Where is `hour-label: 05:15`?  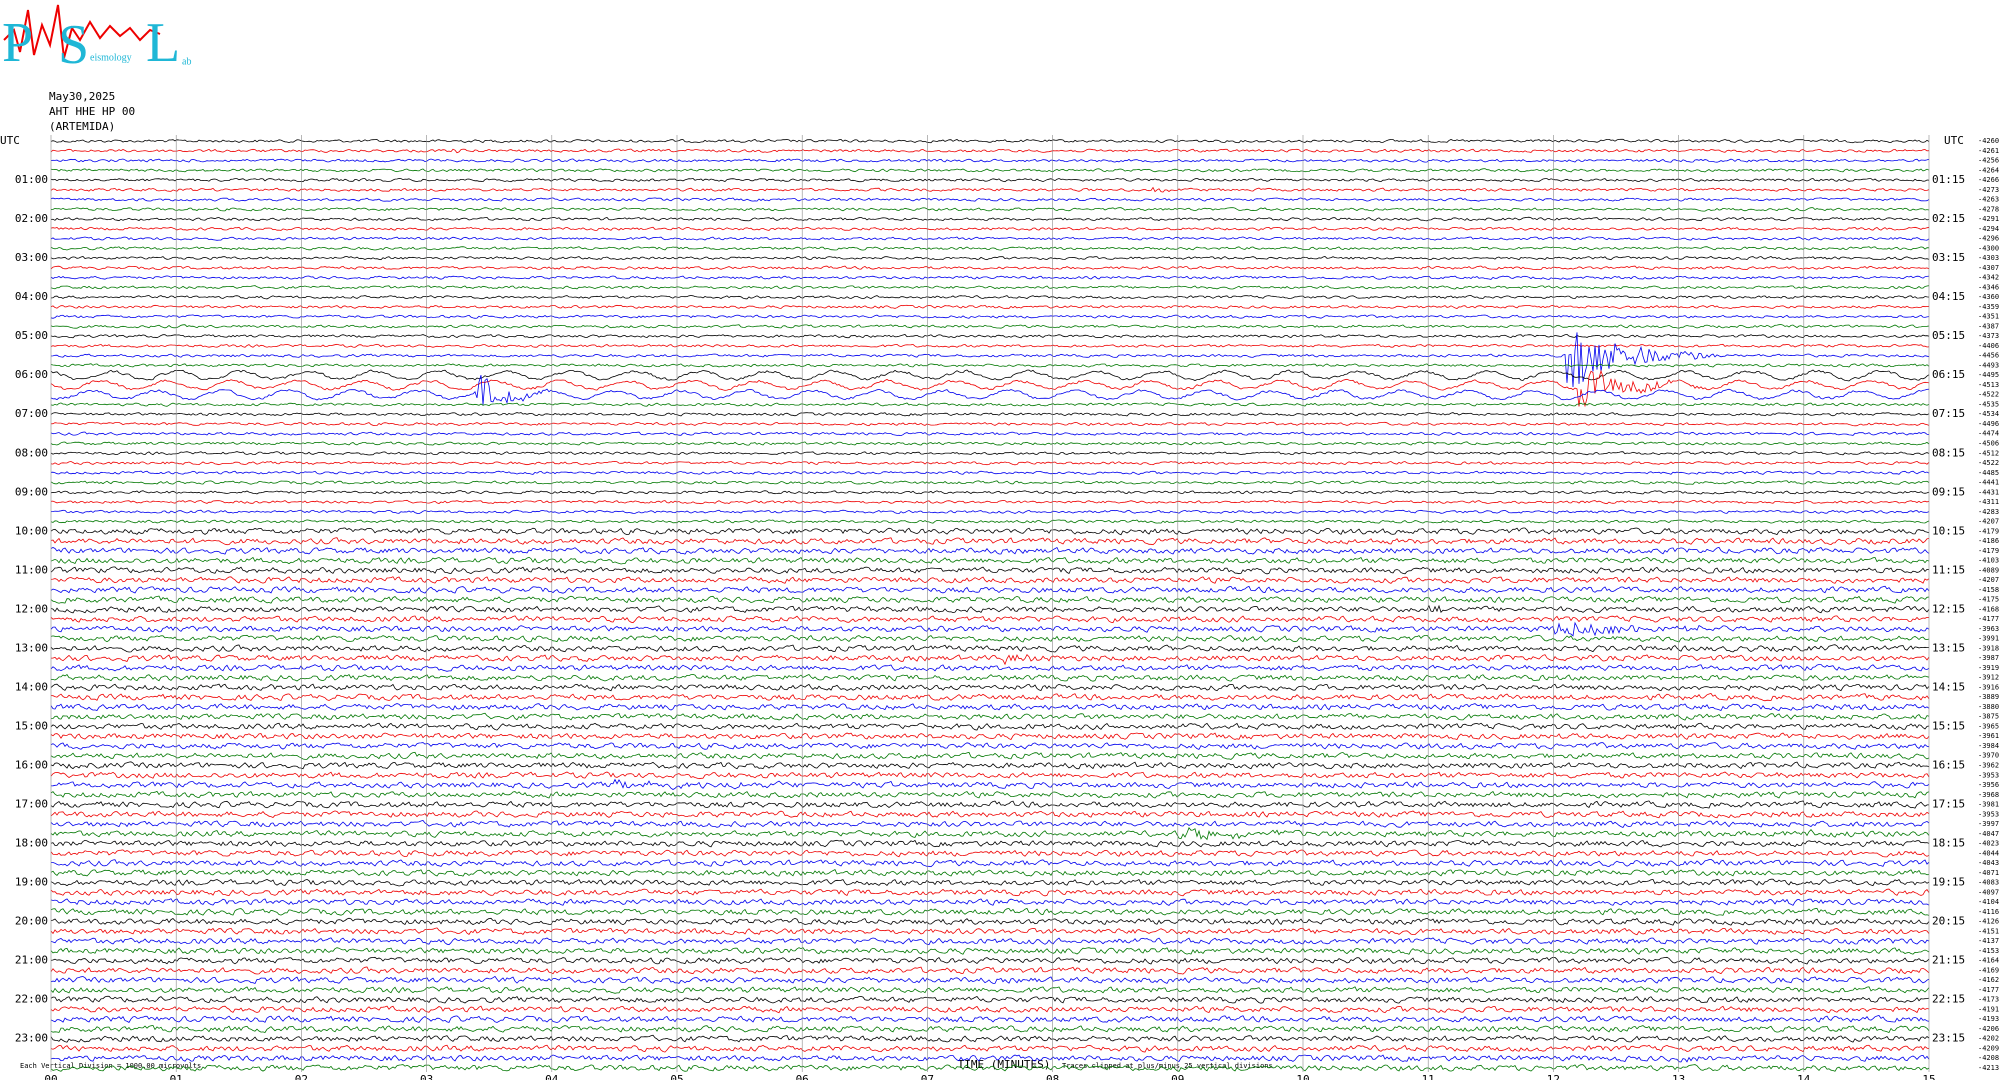 hour-label: 05:15 is located at coordinates (1948, 335).